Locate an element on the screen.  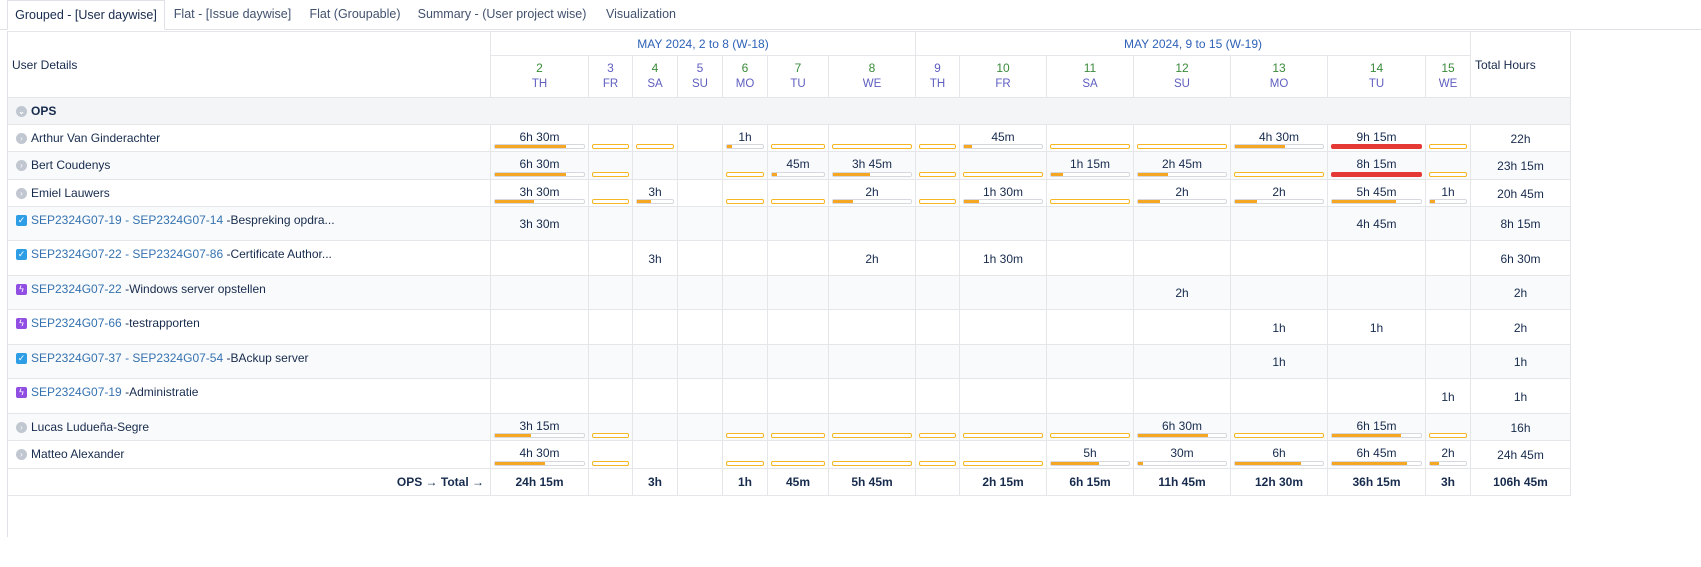
issue-key-link: SEP2324G07-37 - SEP2324G07-54 is located at coordinates (127, 358).